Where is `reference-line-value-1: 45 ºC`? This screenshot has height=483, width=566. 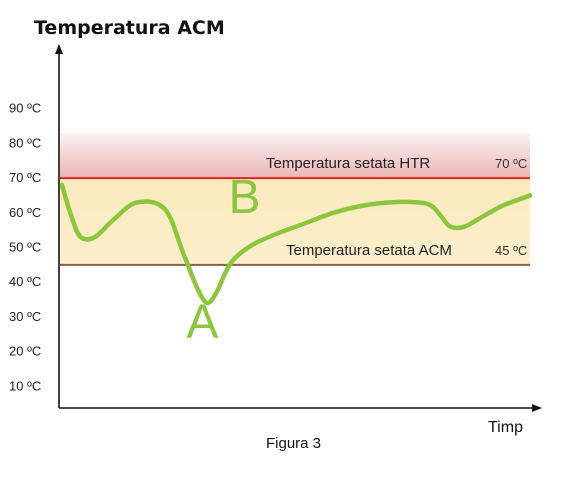
reference-line-value-1: 45 ºC is located at coordinates (511, 250).